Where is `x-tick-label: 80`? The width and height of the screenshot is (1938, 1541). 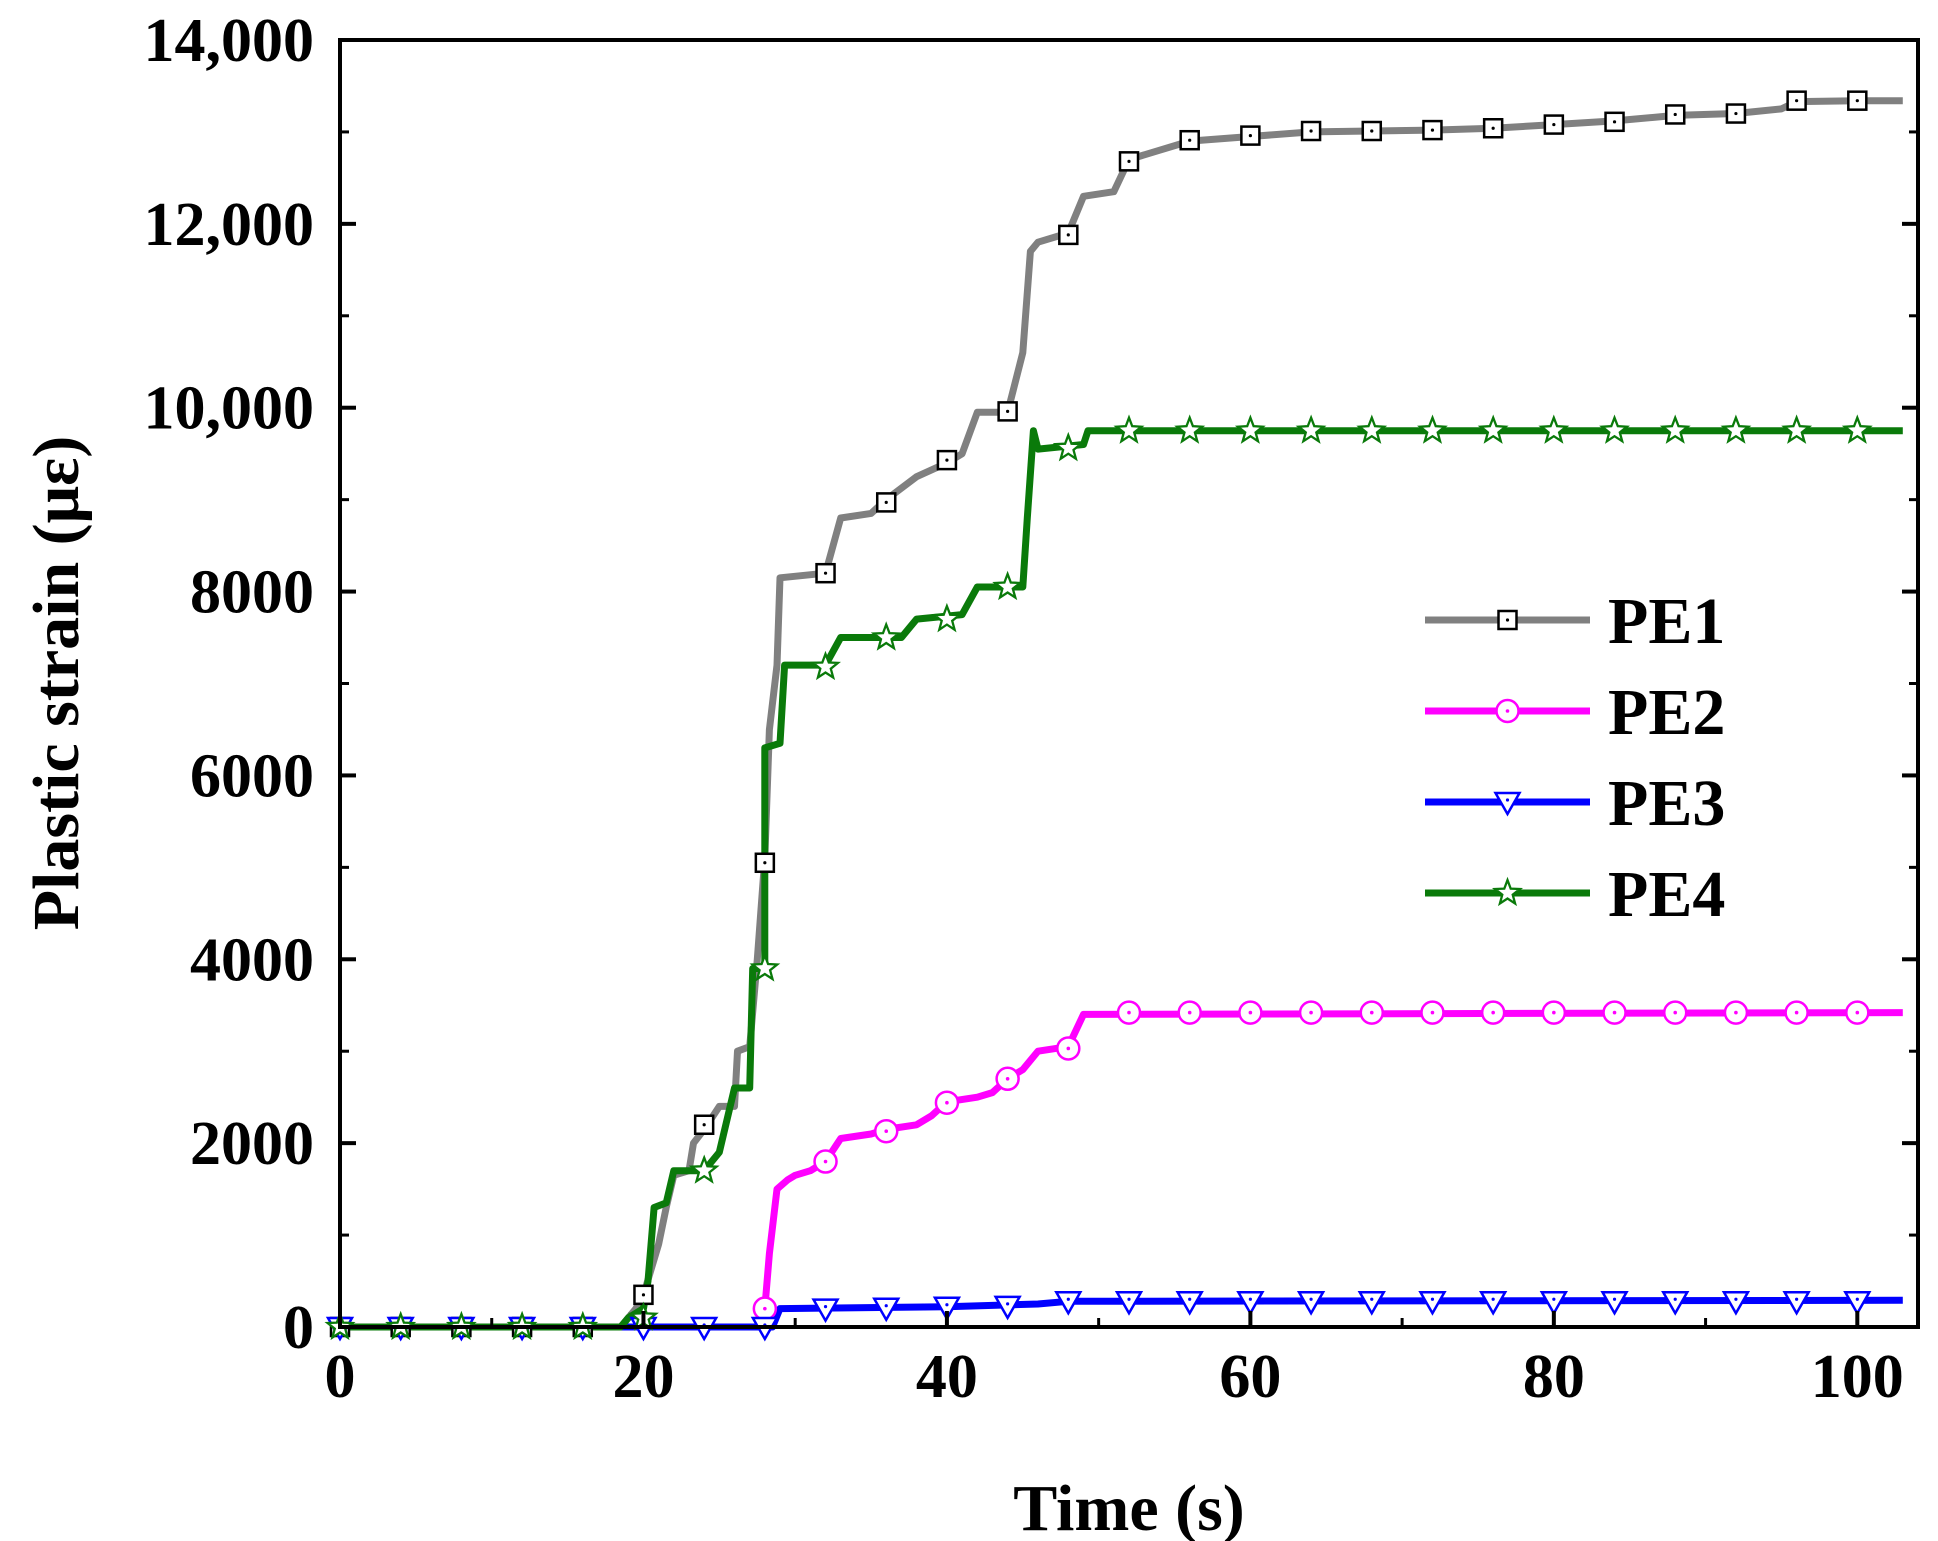
x-tick-label: 80 is located at coordinates (1554, 1377).